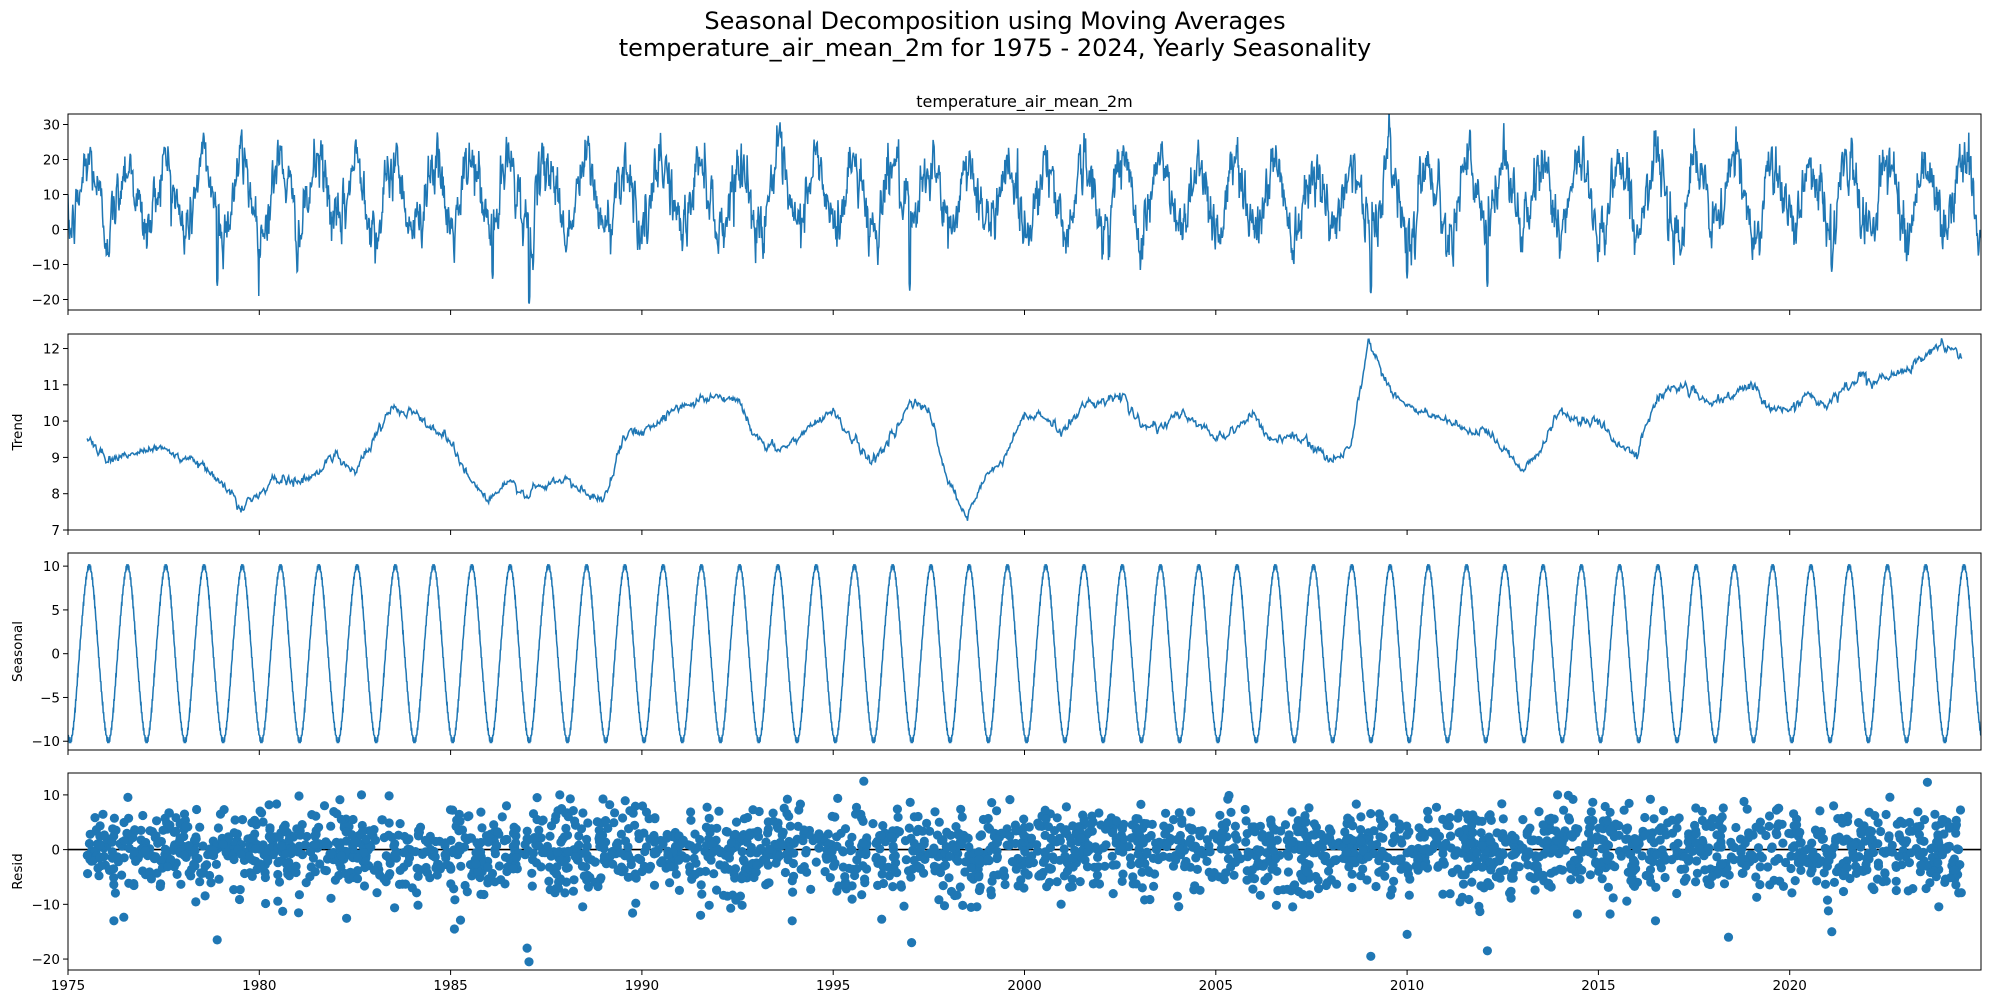  Describe the element at coordinates (18, 433) in the screenshot. I see `y-axis-label-trend: Trend` at that location.